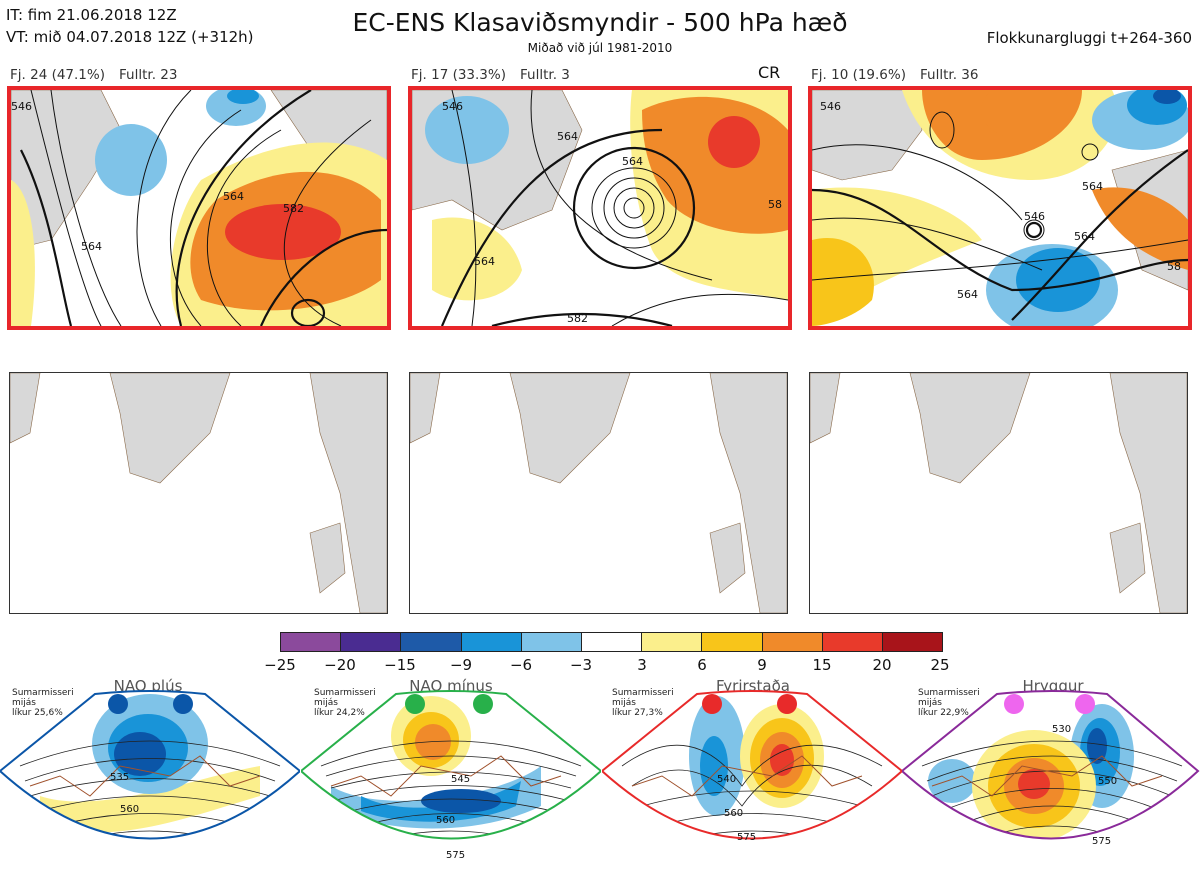  What do you see at coordinates (196, 325) in the screenshot?
I see `p1-contour-label-5: 582` at bounding box center [196, 325].